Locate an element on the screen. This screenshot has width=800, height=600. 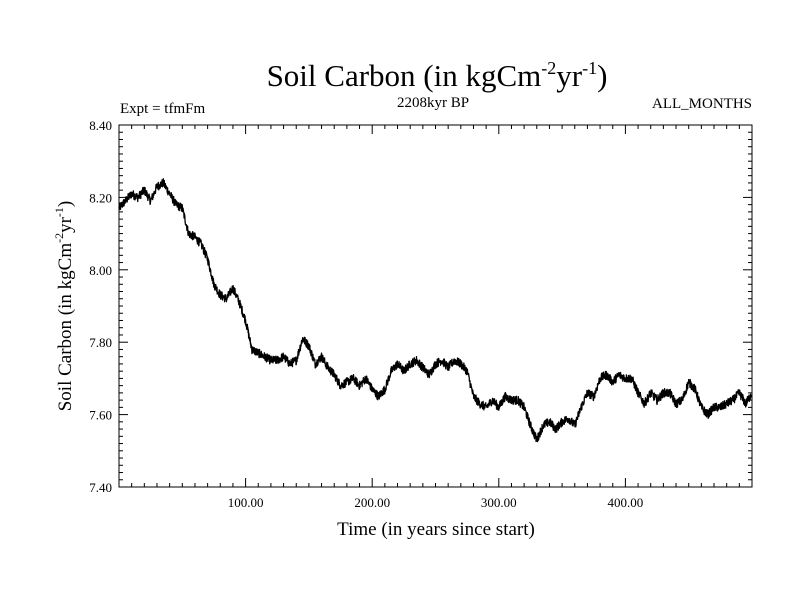
y-axis-title-end: ) is located at coordinates (65, 204).